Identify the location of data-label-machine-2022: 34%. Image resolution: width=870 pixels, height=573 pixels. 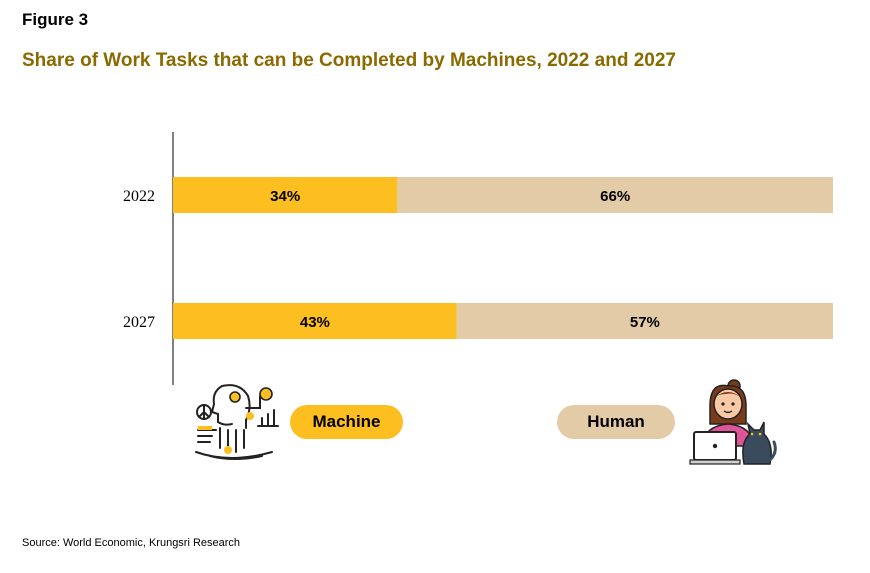
(285, 196).